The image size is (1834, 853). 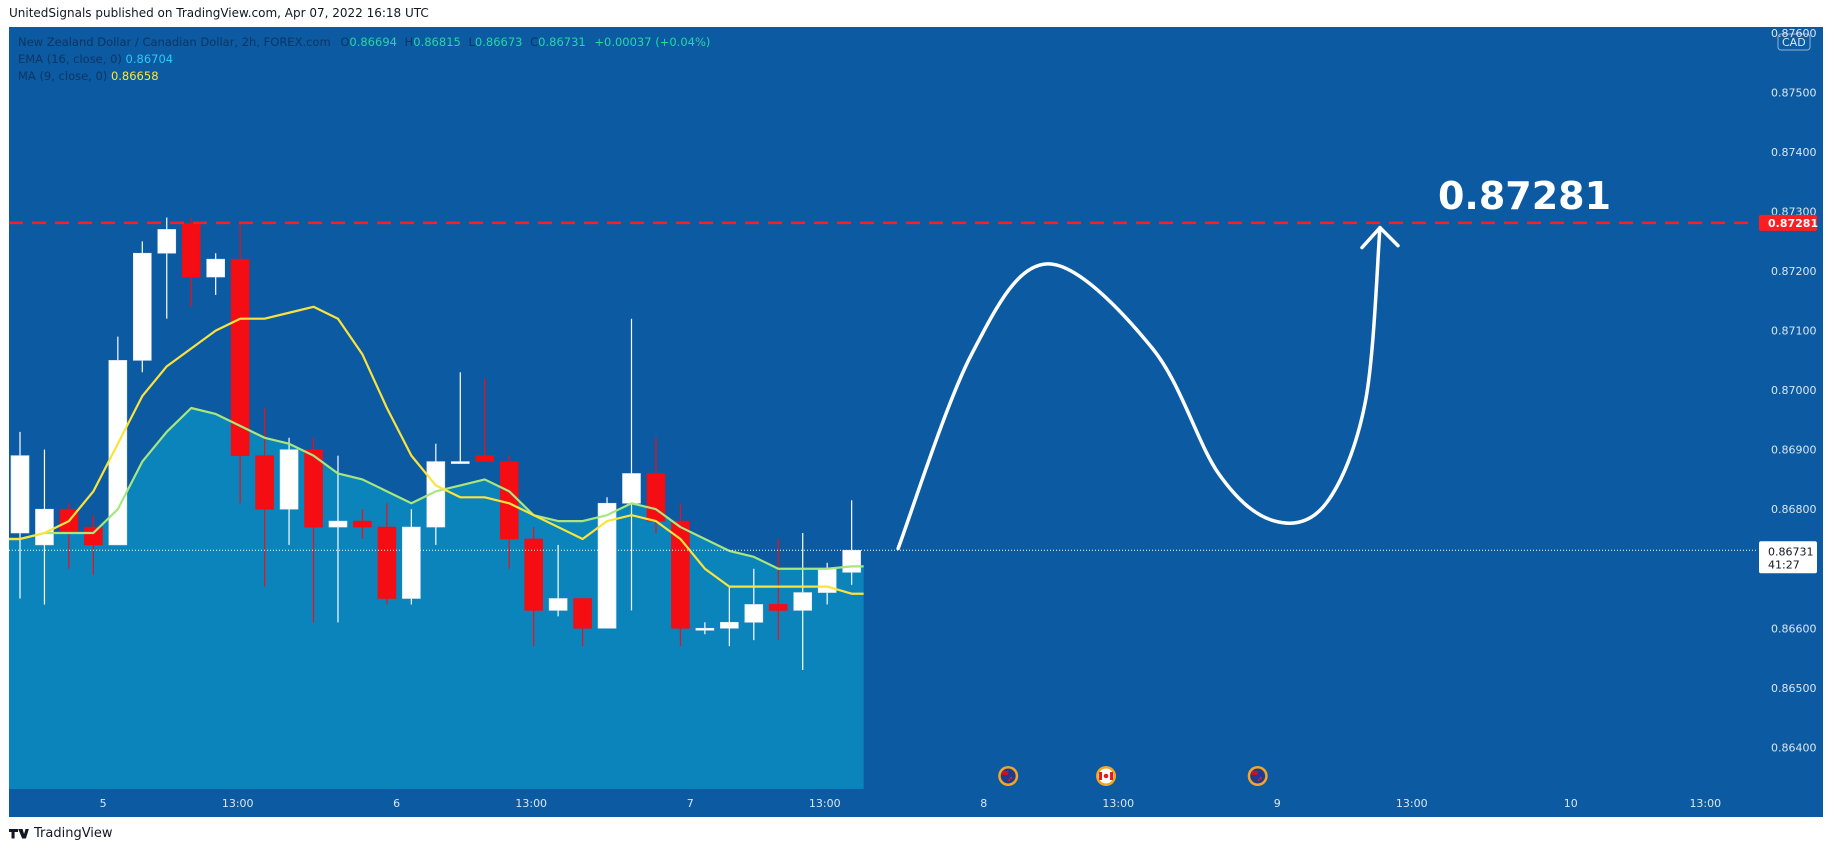 I want to click on currency-badge-box, so click(x=1794, y=42).